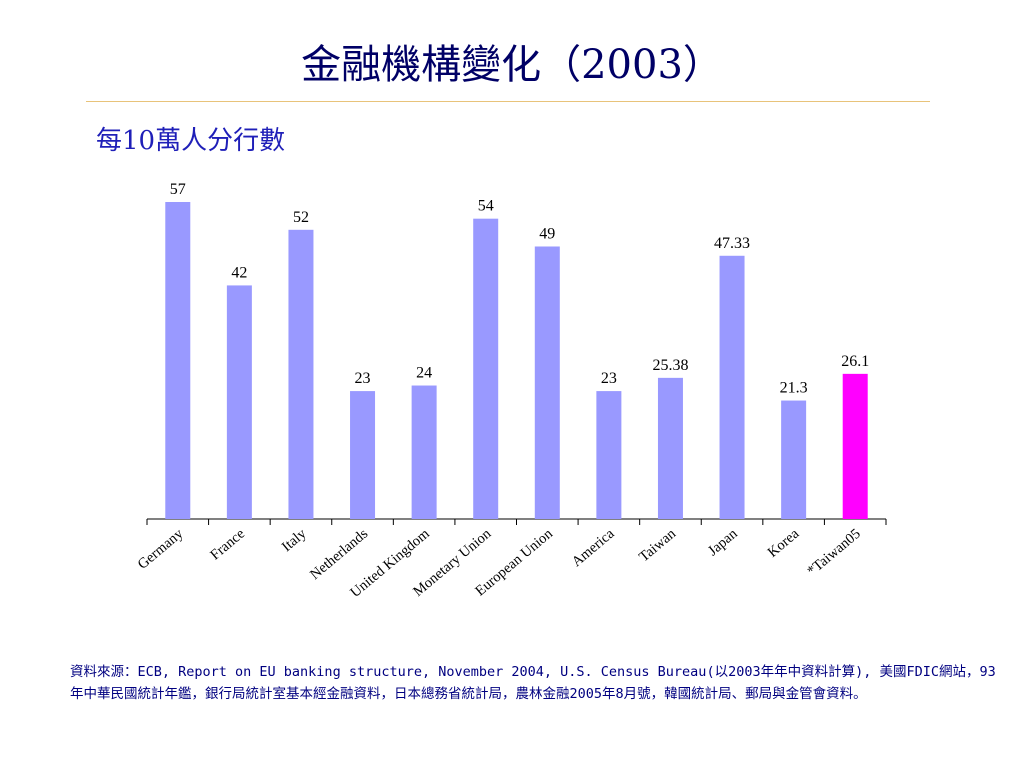  Describe the element at coordinates (178, 189) in the screenshot. I see `data-label: 57` at that location.